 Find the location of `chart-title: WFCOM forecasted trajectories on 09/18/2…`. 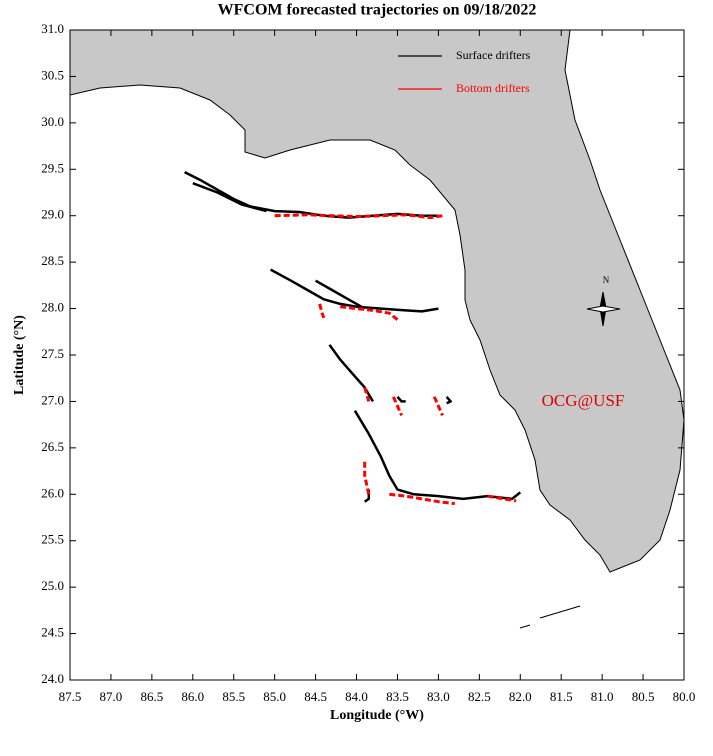

chart-title: WFCOM forecasted trajectories on 09/18/2… is located at coordinates (377, 10).